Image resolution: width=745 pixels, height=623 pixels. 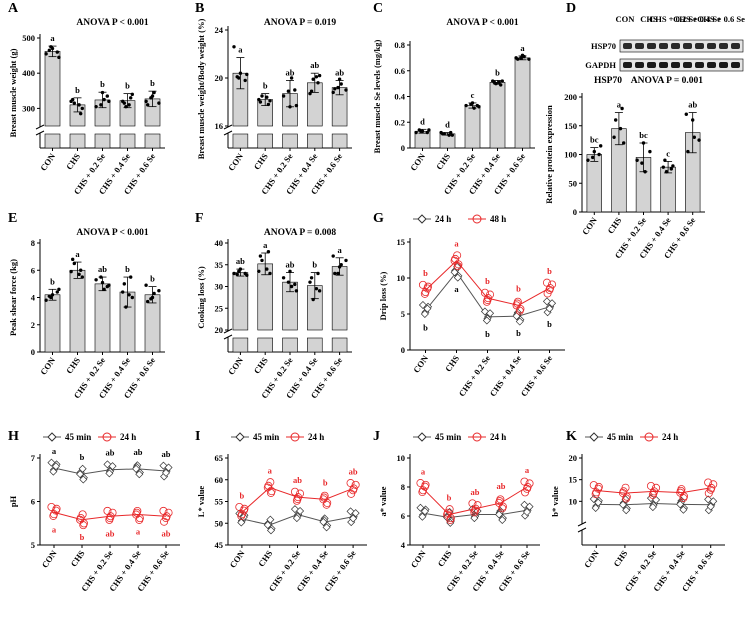 I want to click on panel-label-E: E, so click(x=12, y=218).